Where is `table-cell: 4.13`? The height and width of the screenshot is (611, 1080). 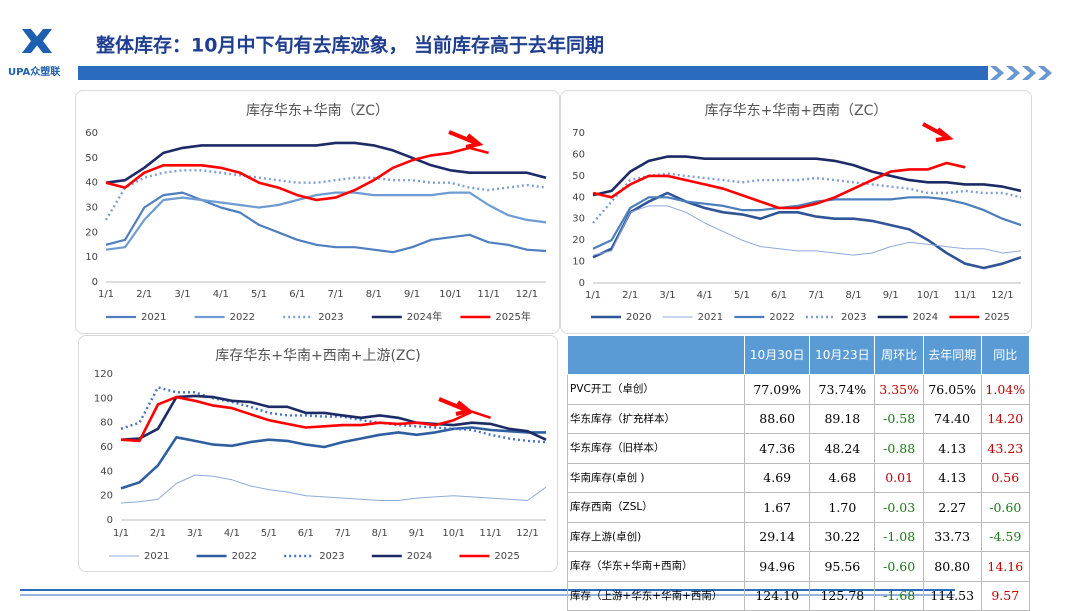
table-cell: 4.13 is located at coordinates (952, 477).